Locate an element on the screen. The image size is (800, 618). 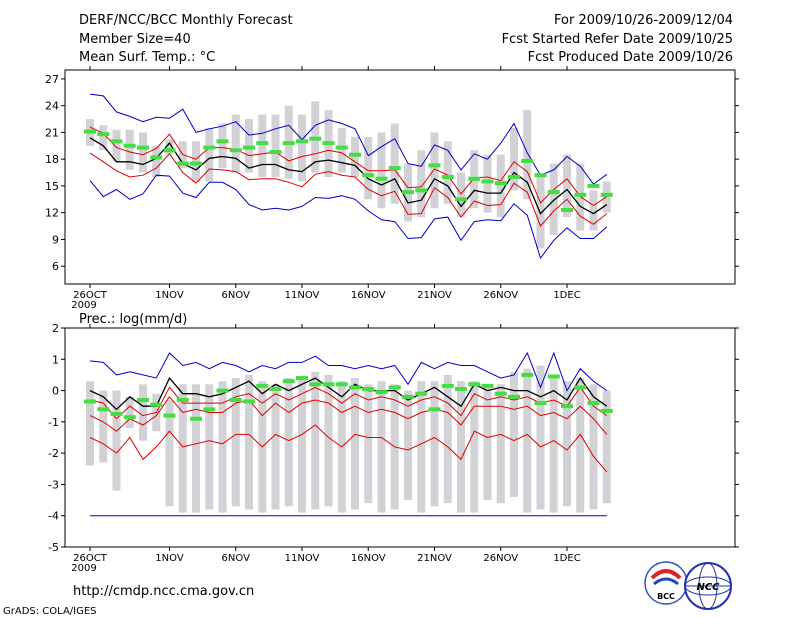
prec-xtick-label-26OCT: 26OCT is located at coordinates (90, 558).